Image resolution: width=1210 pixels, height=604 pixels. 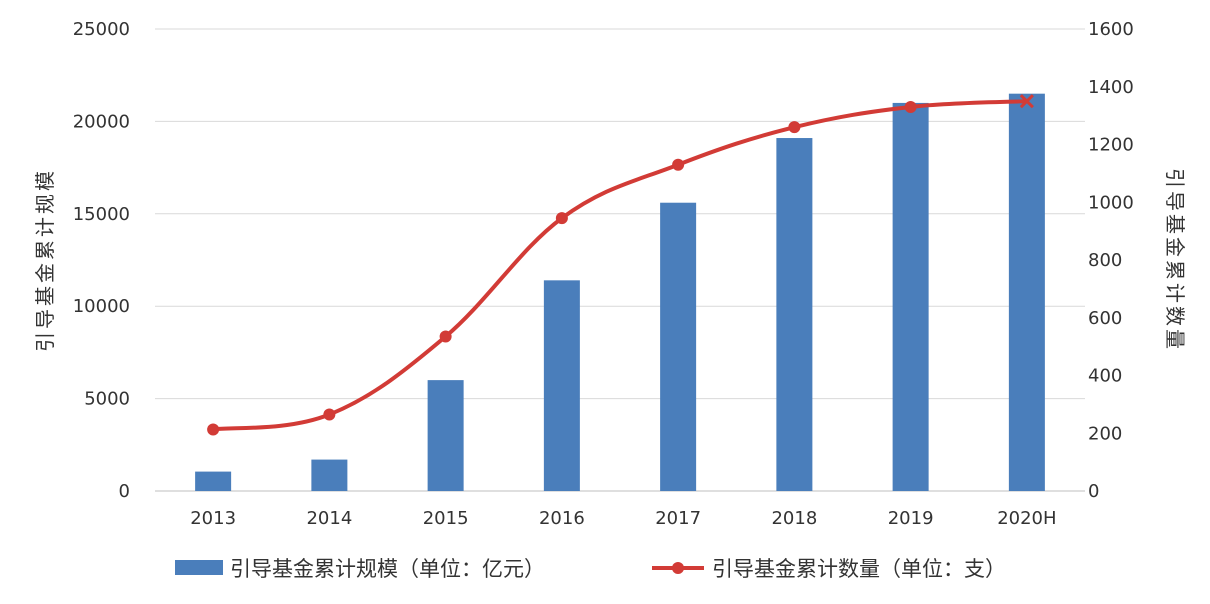 What do you see at coordinates (329, 518) in the screenshot?
I see `x-tick-label: 2014` at bounding box center [329, 518].